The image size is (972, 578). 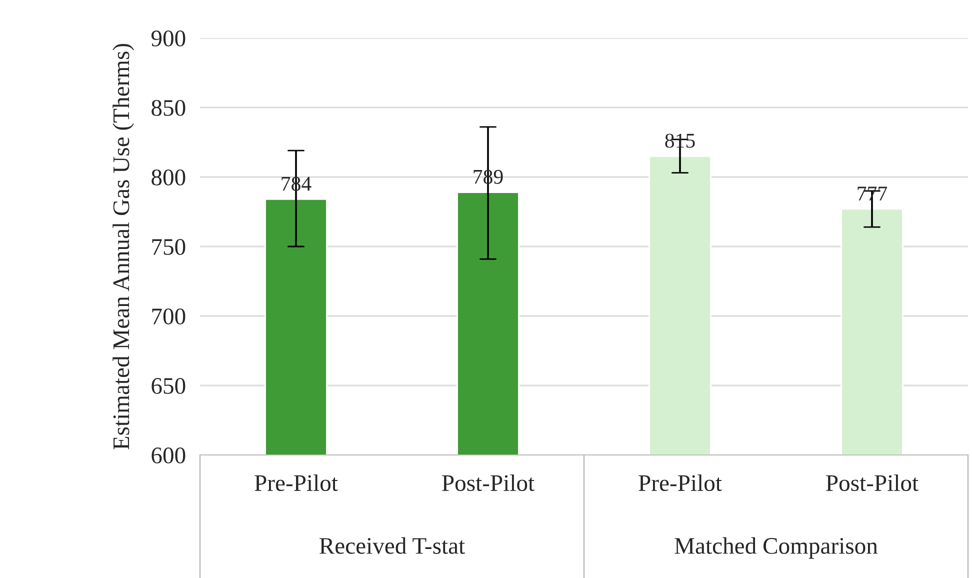 I want to click on text: Matched Comparison, so click(x=776, y=548).